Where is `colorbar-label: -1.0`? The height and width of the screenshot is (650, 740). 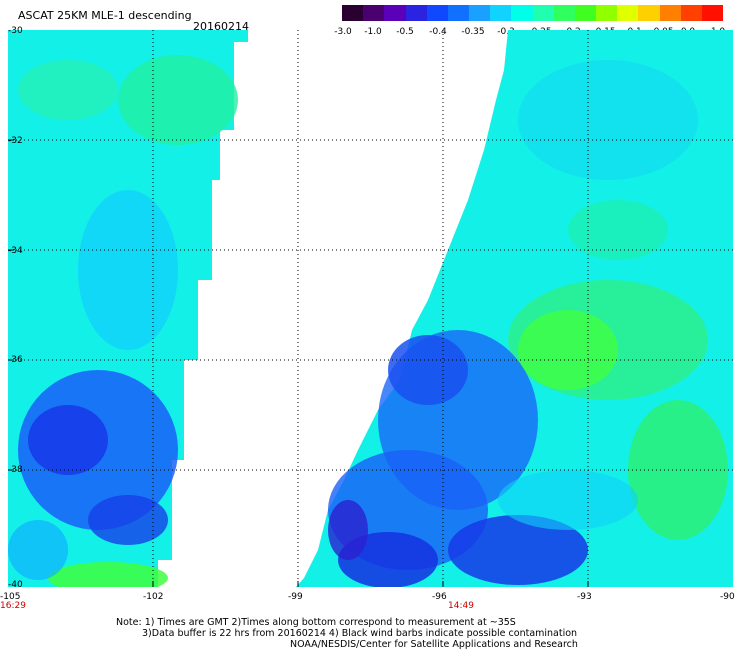
colorbar-label: -1.0 is located at coordinates (373, 32).